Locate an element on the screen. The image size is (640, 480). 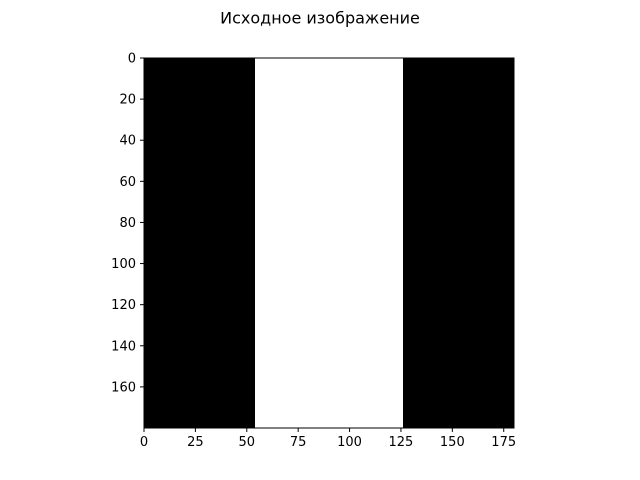
x-tick-label: 0 is located at coordinates (144, 442).